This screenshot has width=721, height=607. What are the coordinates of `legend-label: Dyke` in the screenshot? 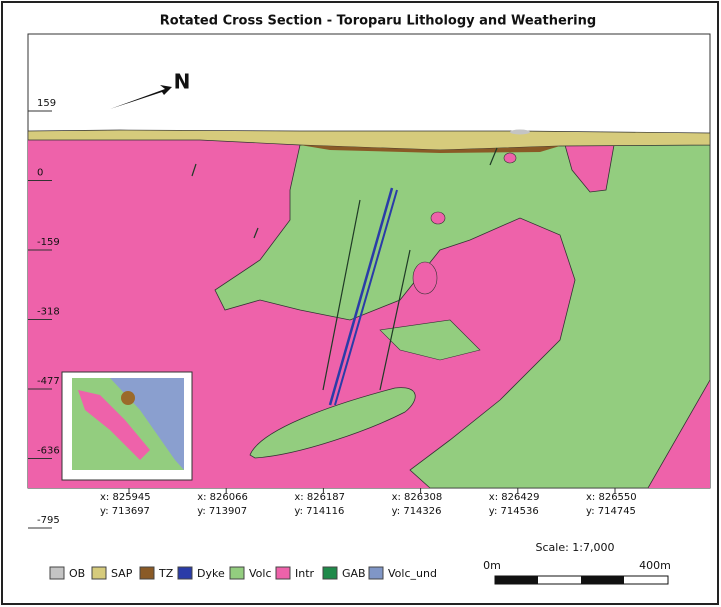 It's located at (211, 573).